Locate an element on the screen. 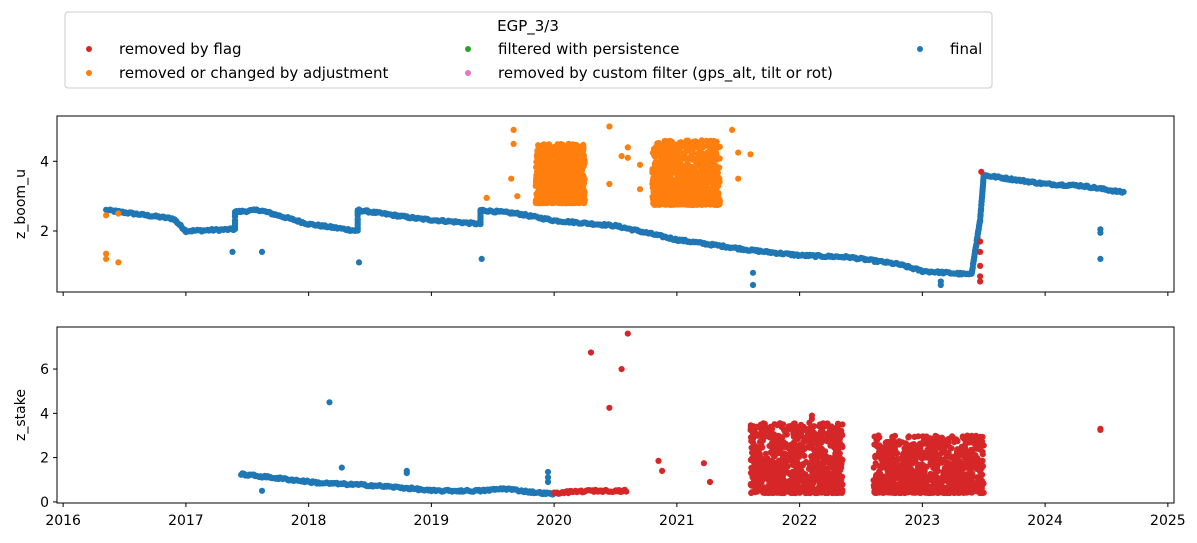 The image size is (1197, 543). x-tick-label: 2019 is located at coordinates (432, 521).